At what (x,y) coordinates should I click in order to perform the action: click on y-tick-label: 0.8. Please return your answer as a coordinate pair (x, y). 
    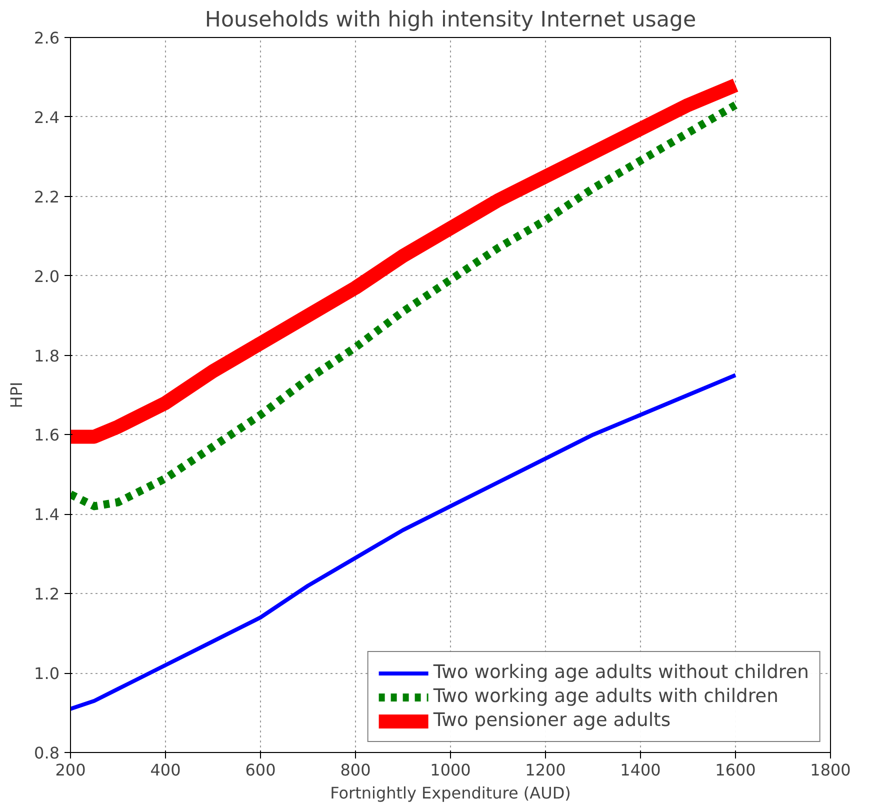
    Looking at the image, I should click on (47, 753).